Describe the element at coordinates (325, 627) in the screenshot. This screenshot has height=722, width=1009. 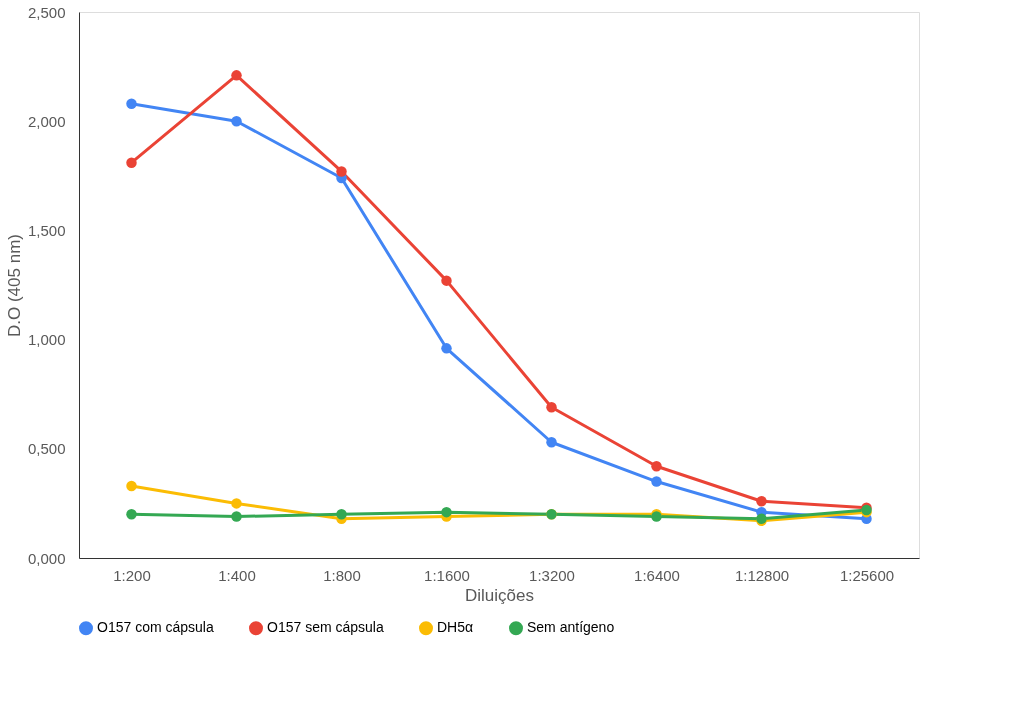
I see `legend-label: O157 sem cápsula` at that location.